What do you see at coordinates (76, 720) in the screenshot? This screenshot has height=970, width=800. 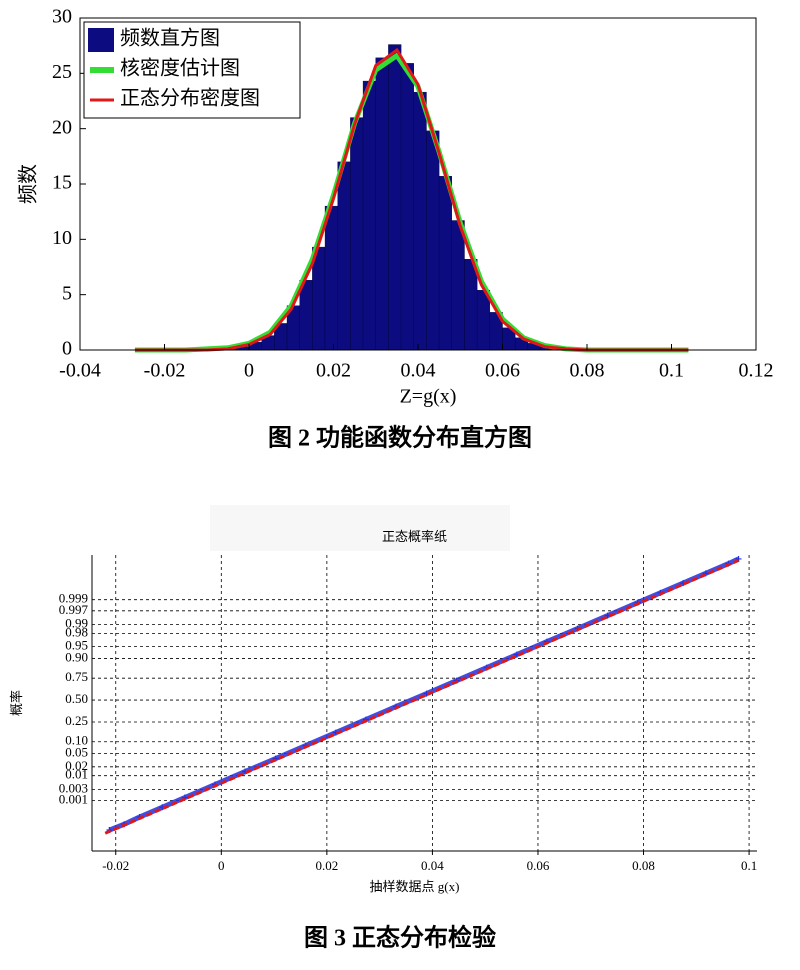 I see `y-tick-label: 0.25` at bounding box center [76, 720].